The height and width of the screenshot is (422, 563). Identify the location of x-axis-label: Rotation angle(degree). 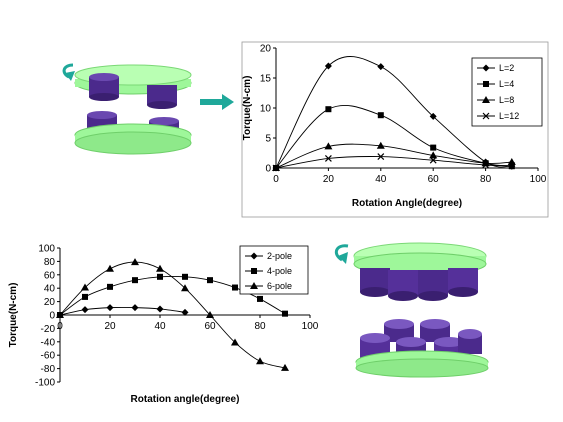
(185, 399).